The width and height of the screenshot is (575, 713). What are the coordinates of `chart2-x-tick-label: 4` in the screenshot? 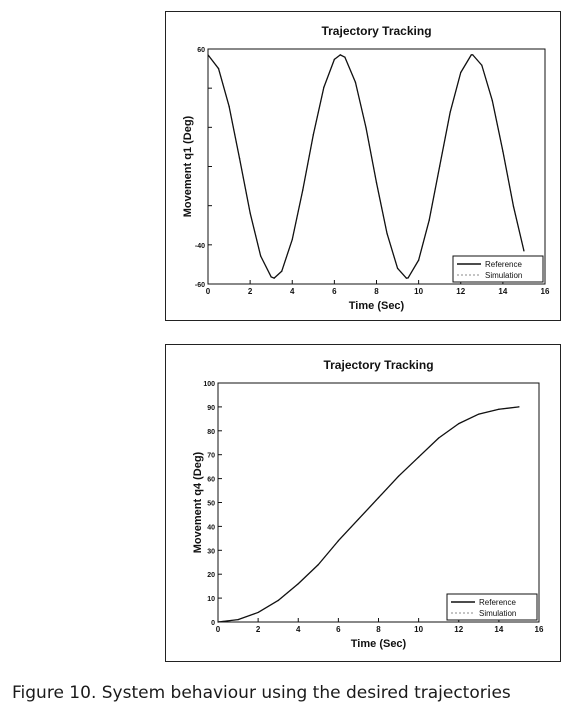 It's located at (298, 629).